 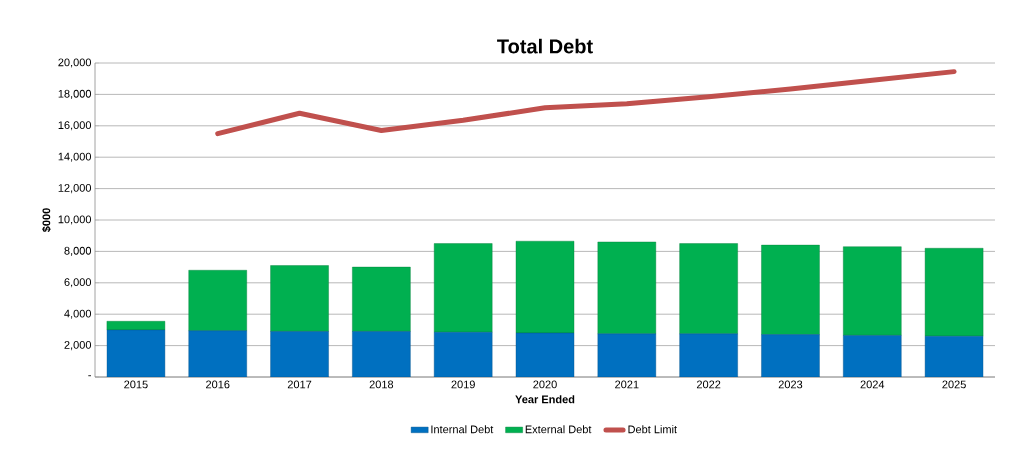 I want to click on legend-label: External Debt, so click(x=558, y=429).